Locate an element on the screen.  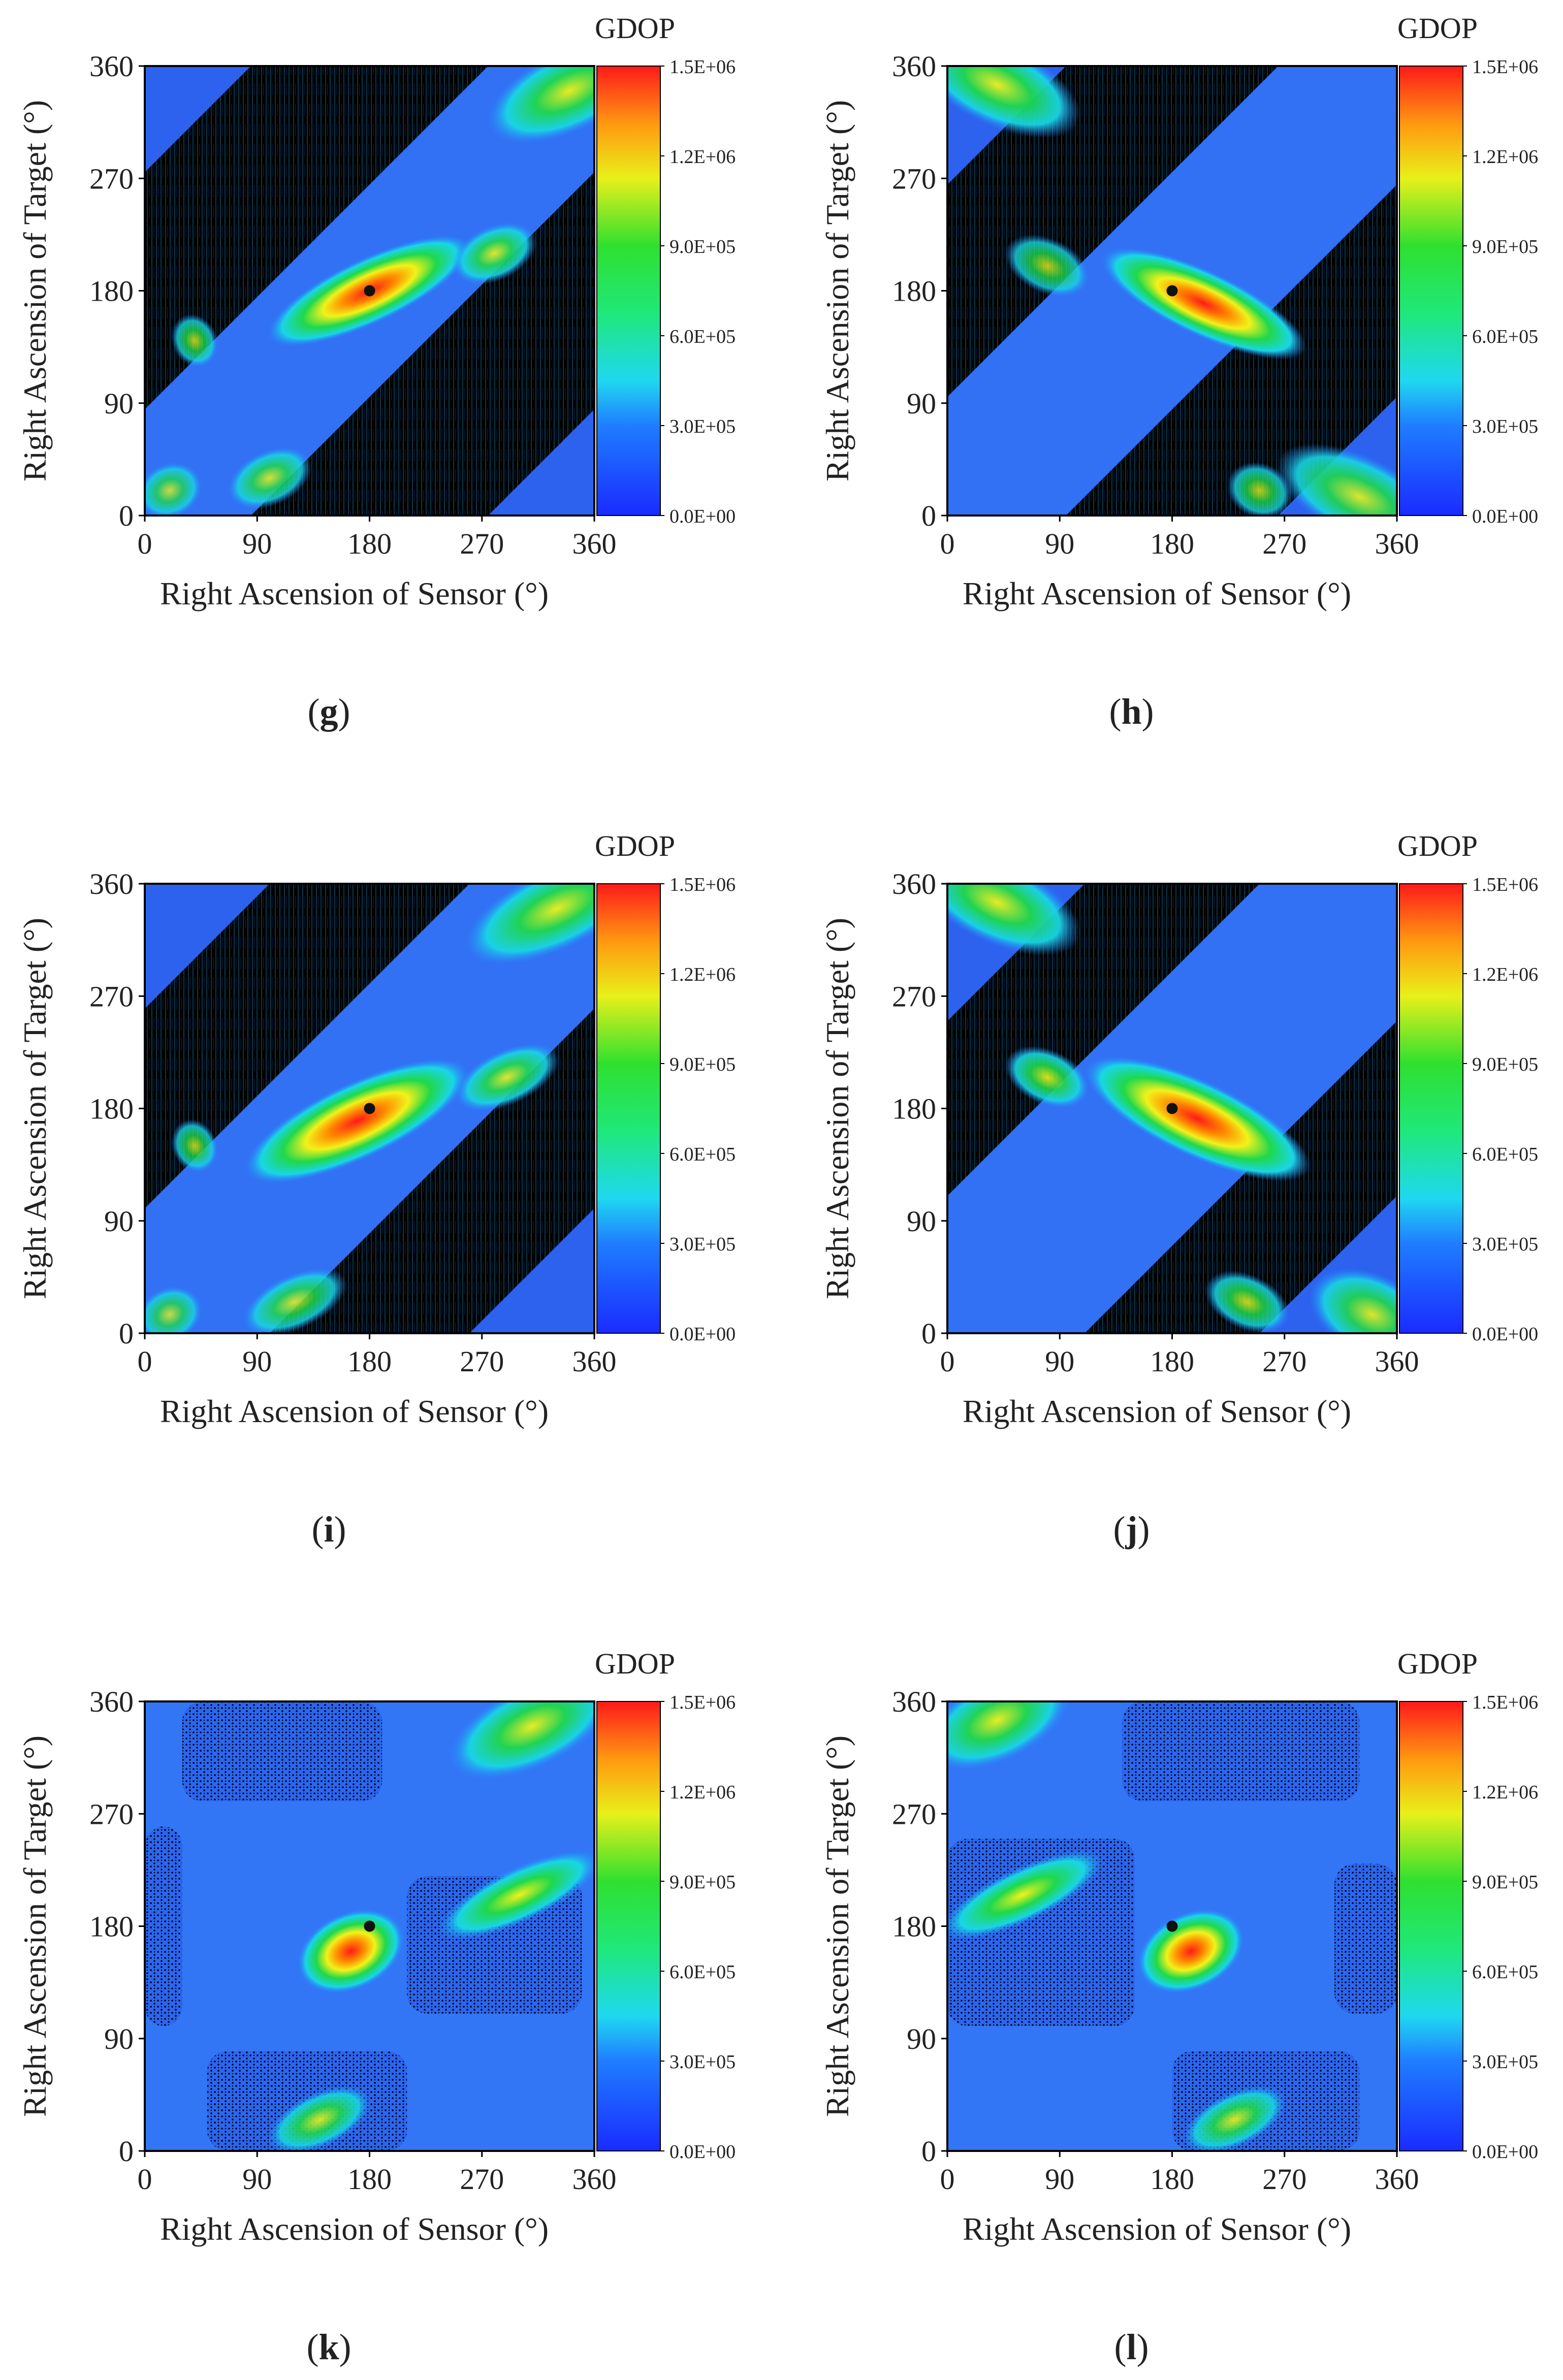
panel-label-letter: l is located at coordinates (1131, 2347).